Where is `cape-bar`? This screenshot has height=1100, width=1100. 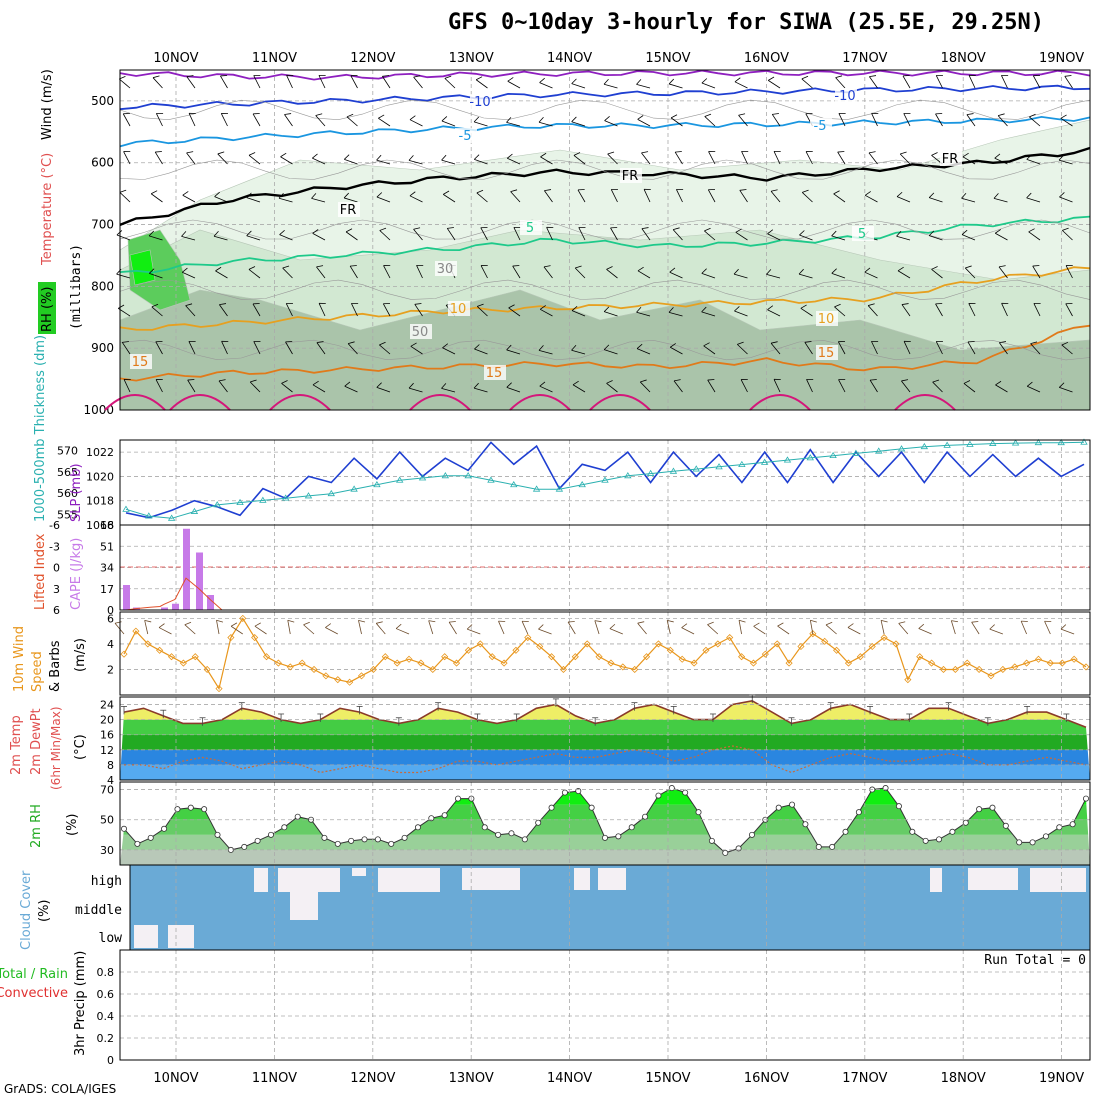 cape-bar is located at coordinates (175, 606).